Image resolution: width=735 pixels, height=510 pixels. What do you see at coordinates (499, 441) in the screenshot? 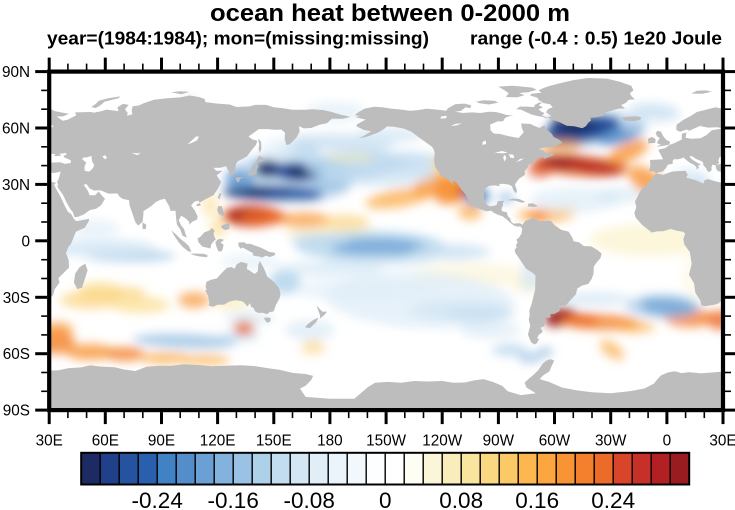
I see `svg-text: 90W` at bounding box center [499, 441].